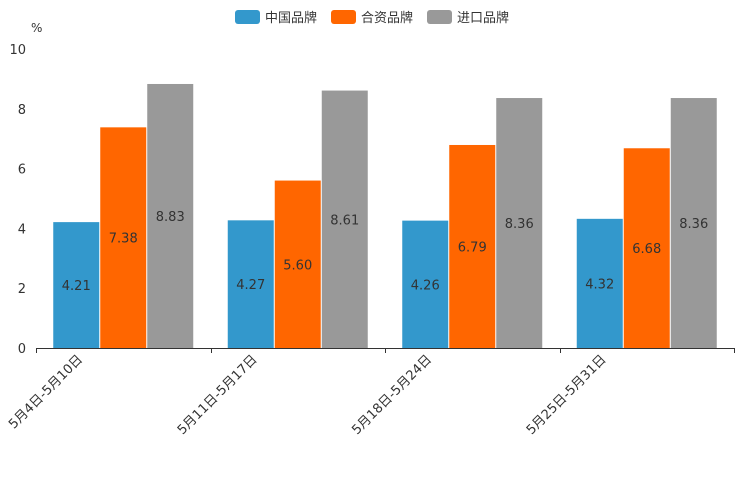 This screenshot has height=496, width=744. Describe the element at coordinates (290, 18) in the screenshot. I see `legend-label-series-1: 中国品牌` at that location.